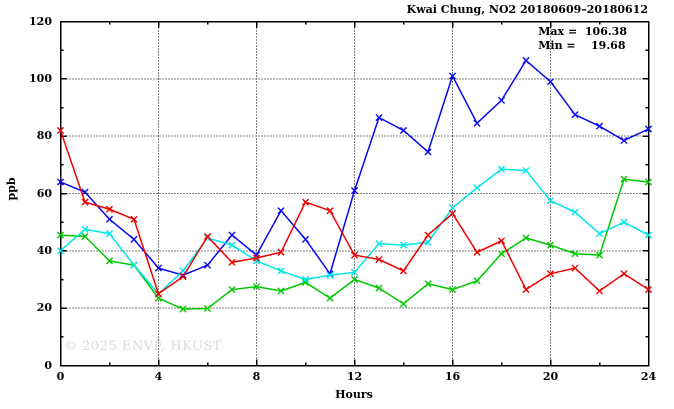 The height and width of the screenshot is (409, 674). Describe the element at coordinates (158, 376) in the screenshot. I see `x-tick-label: 4` at that location.